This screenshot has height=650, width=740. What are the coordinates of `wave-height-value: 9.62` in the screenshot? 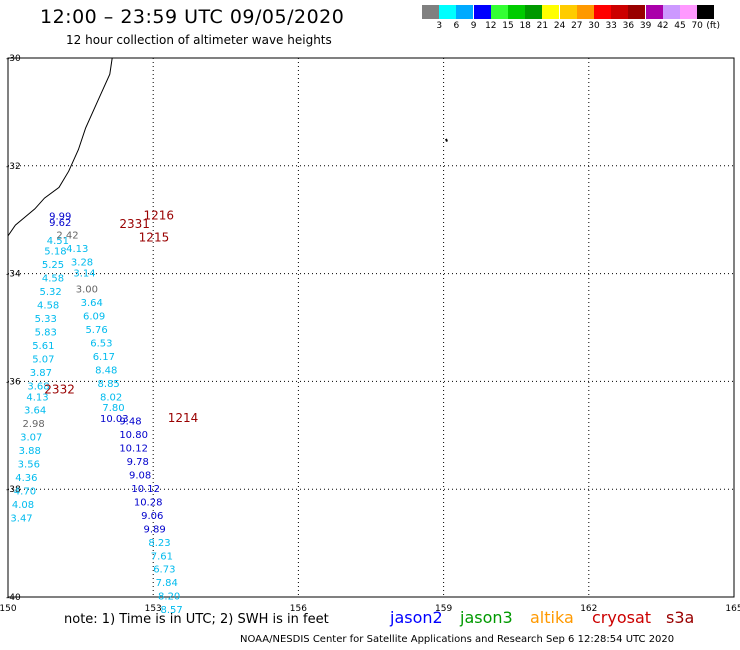 It's located at (60, 223).